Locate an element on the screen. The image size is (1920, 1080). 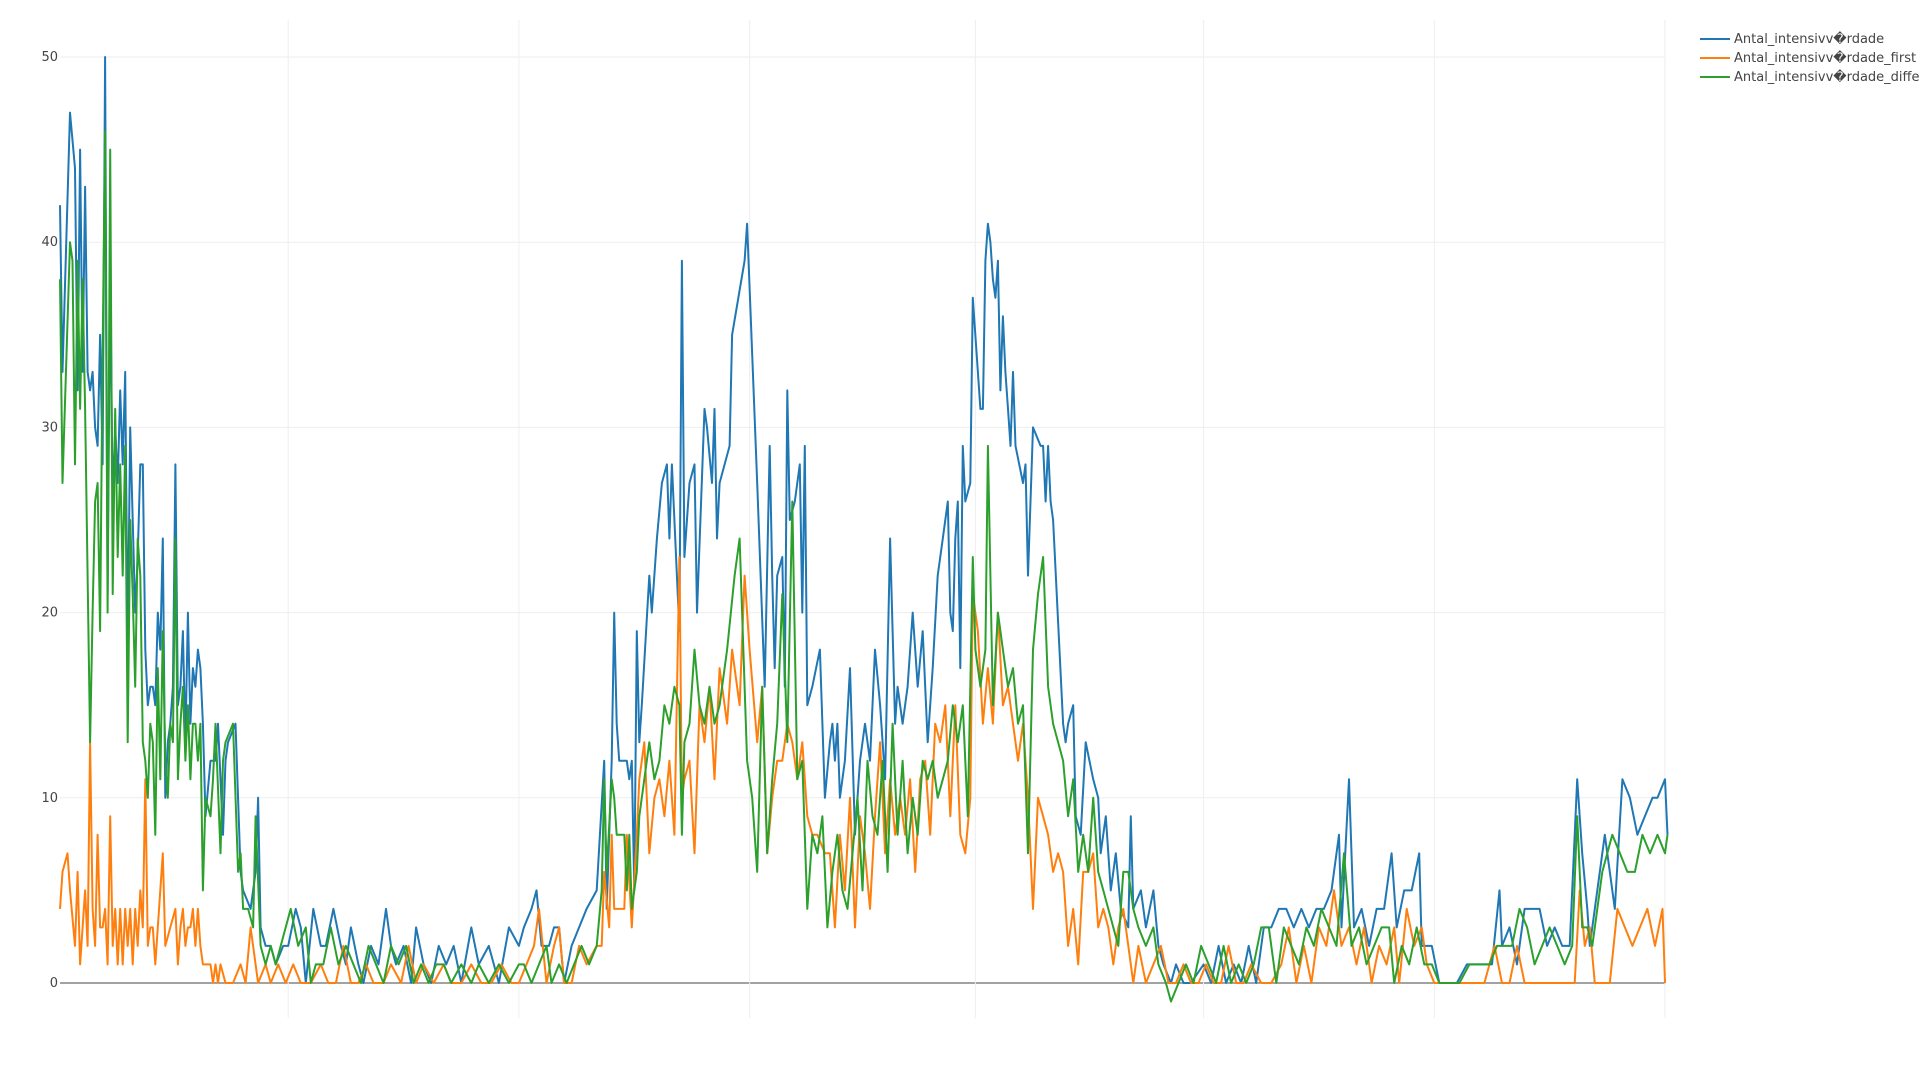
legend-label: Antal_intensivv�rdade is located at coordinates (1809, 38).